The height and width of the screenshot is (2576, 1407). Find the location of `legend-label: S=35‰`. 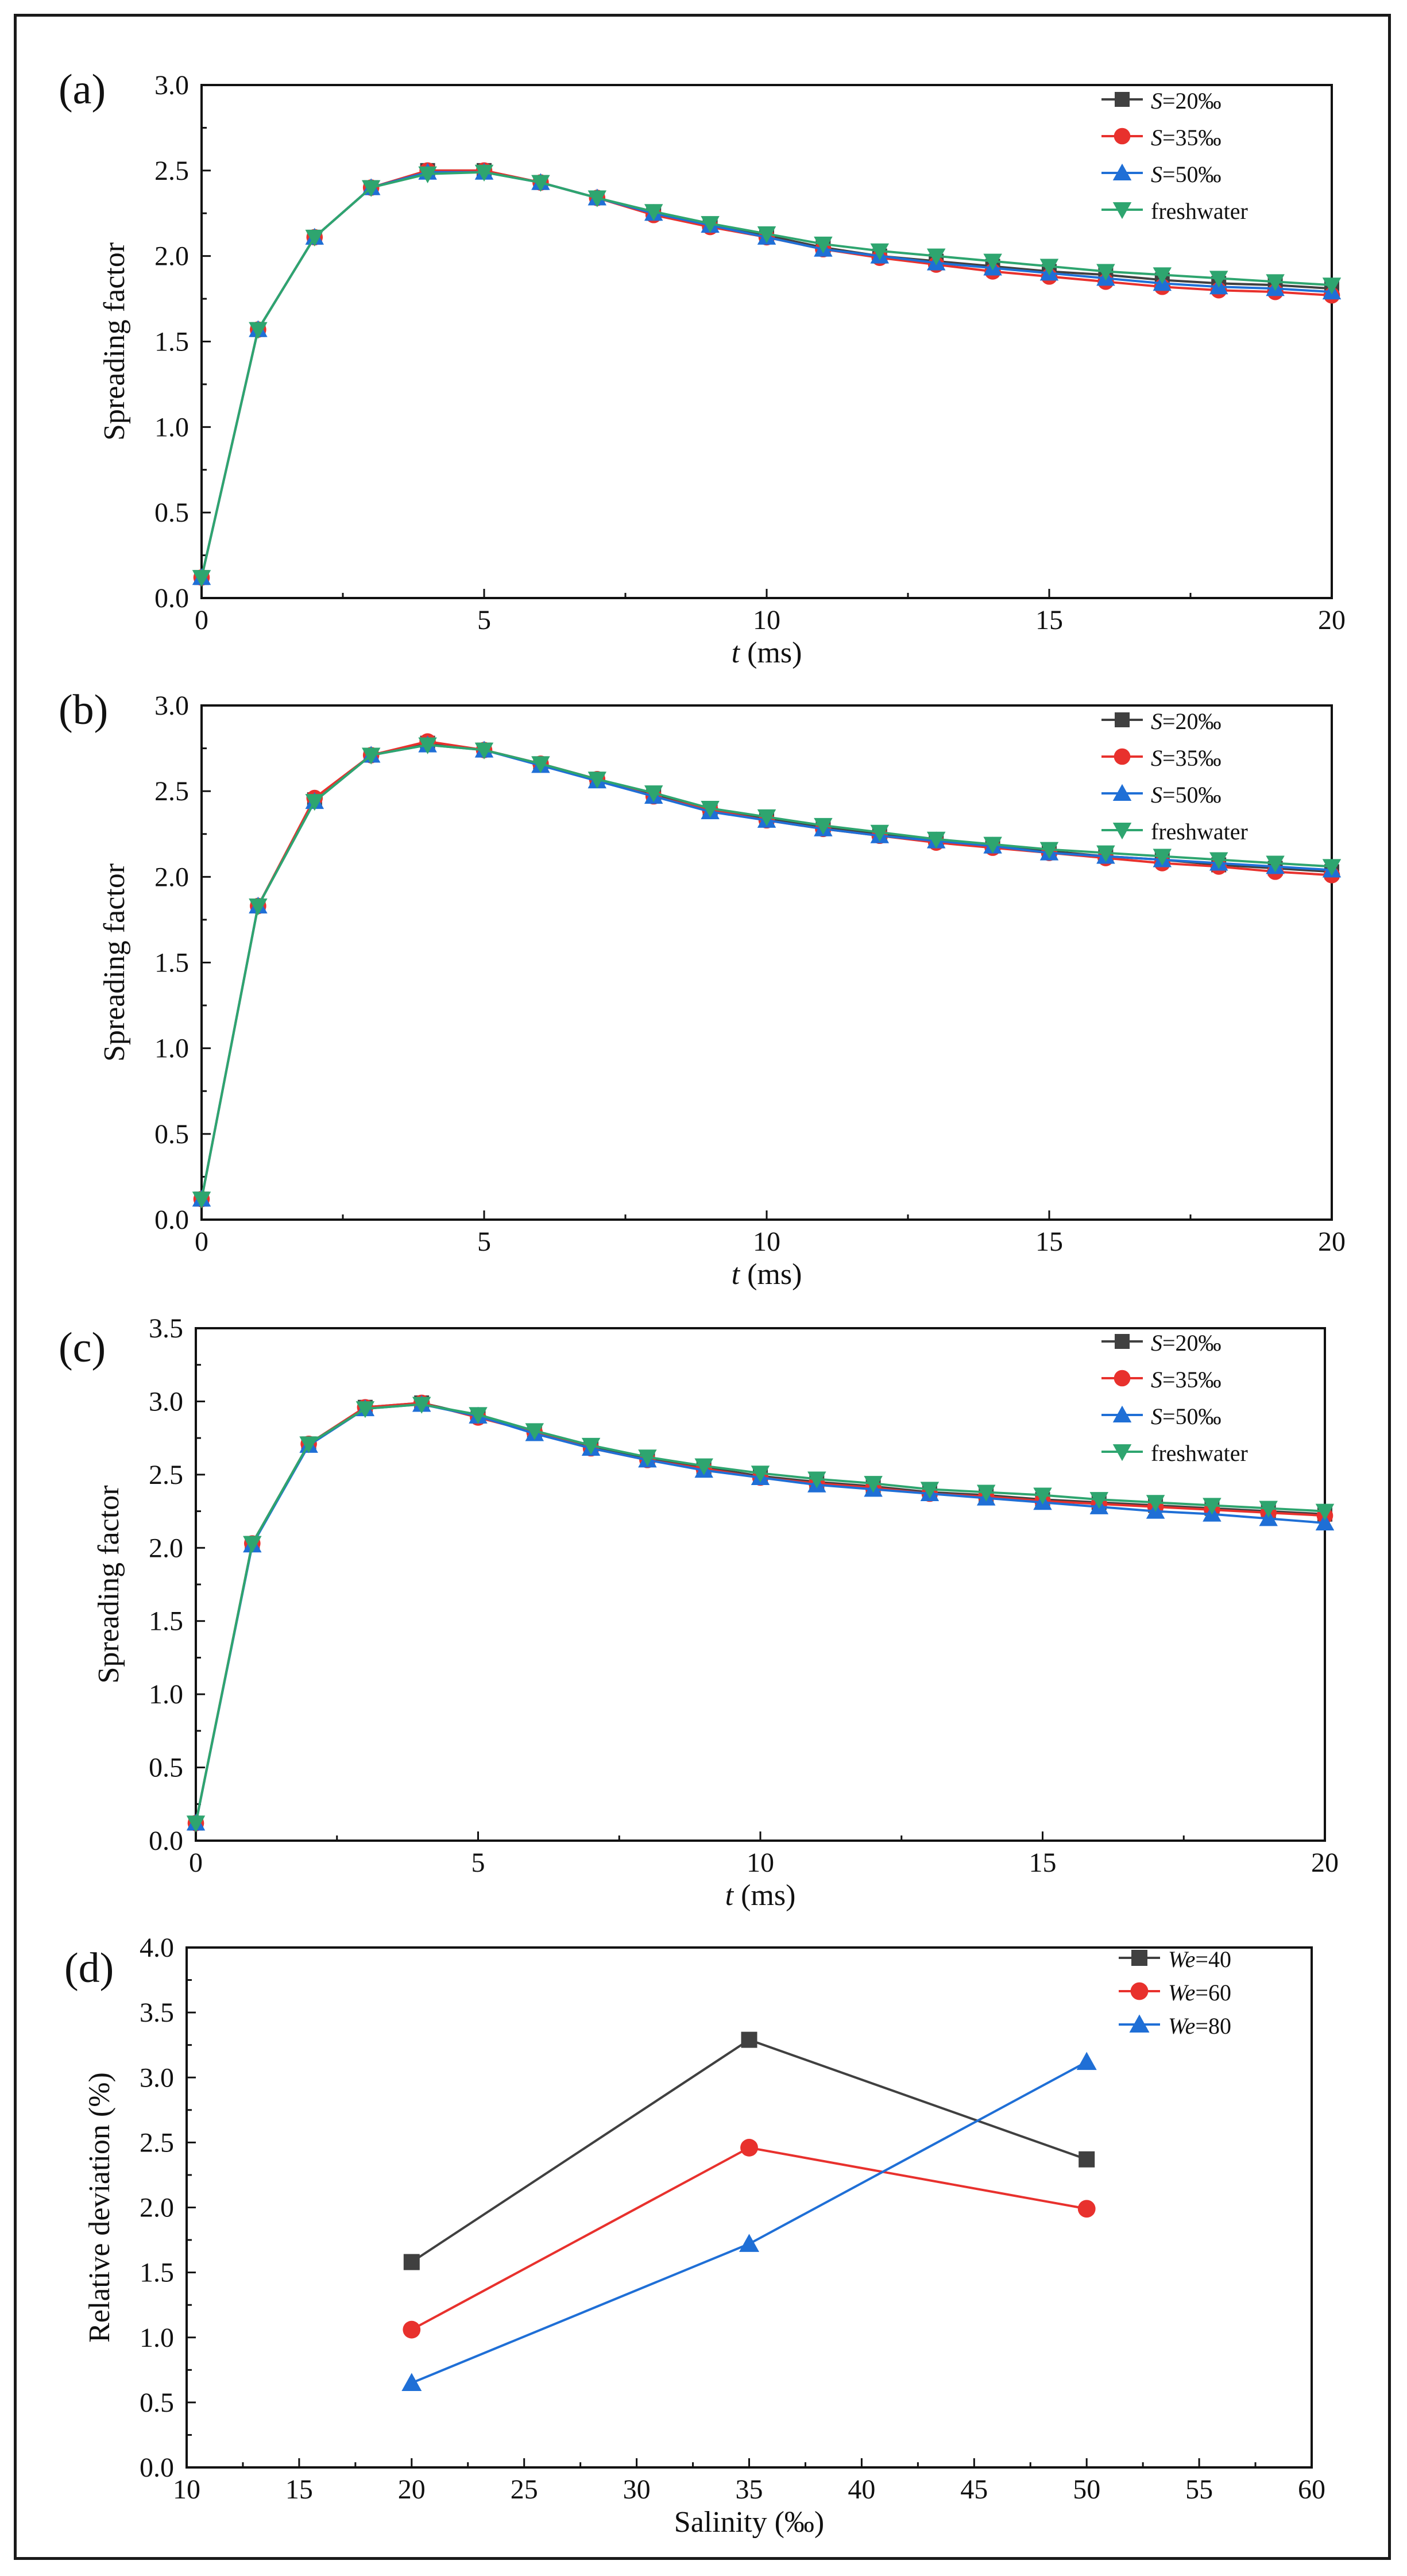

legend-label: S=35‰ is located at coordinates (1187, 758).